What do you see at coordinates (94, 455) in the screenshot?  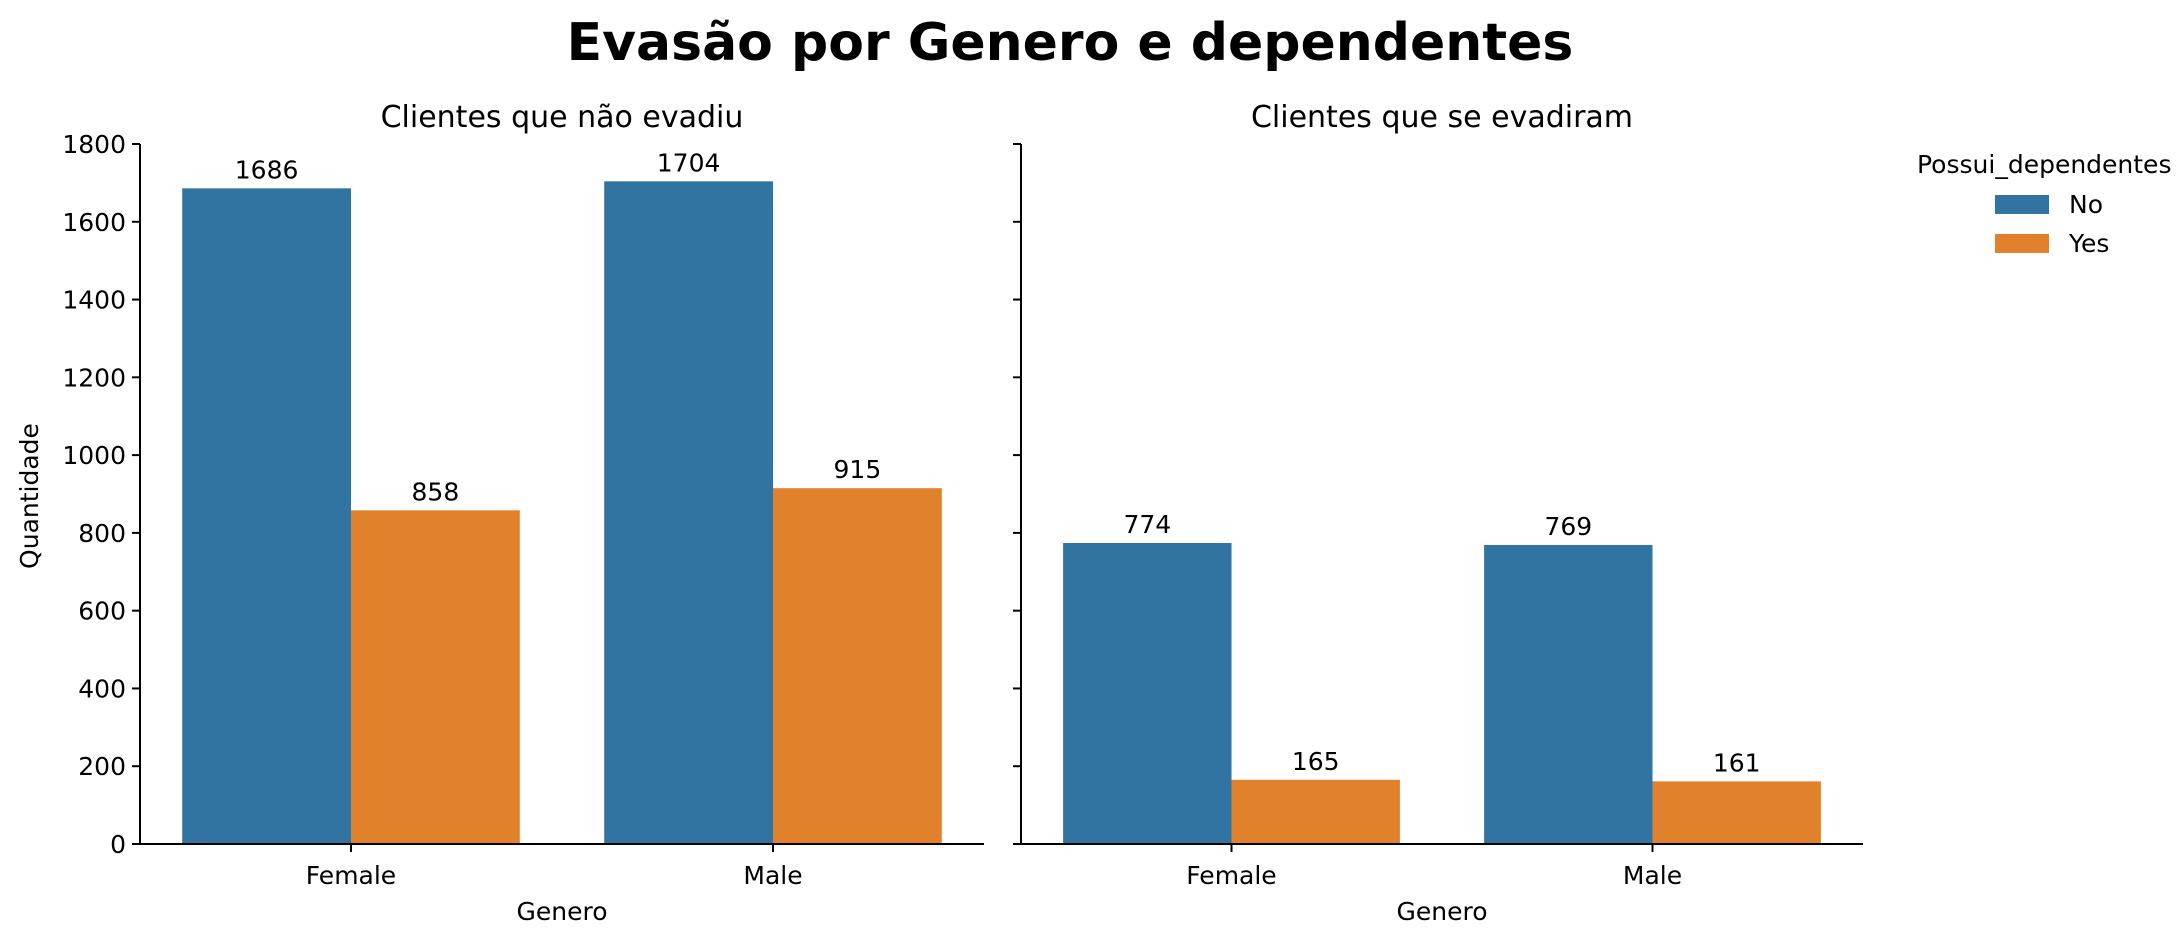 I see `y-tick-label: 1000` at bounding box center [94, 455].